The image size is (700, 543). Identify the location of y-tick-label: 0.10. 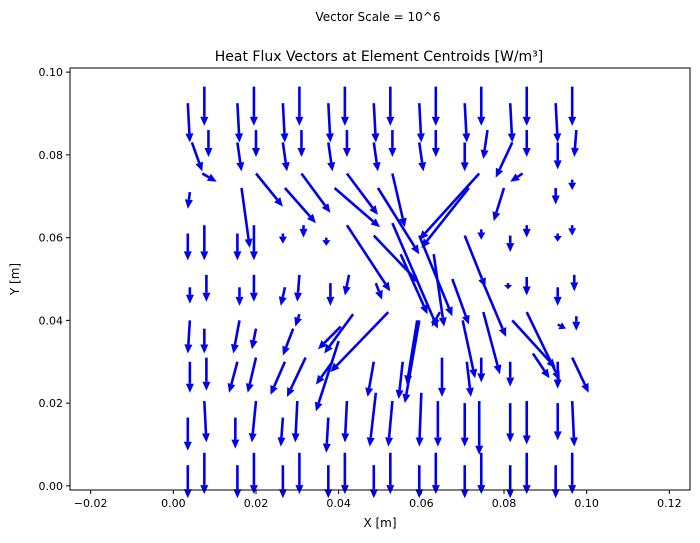
(51, 72).